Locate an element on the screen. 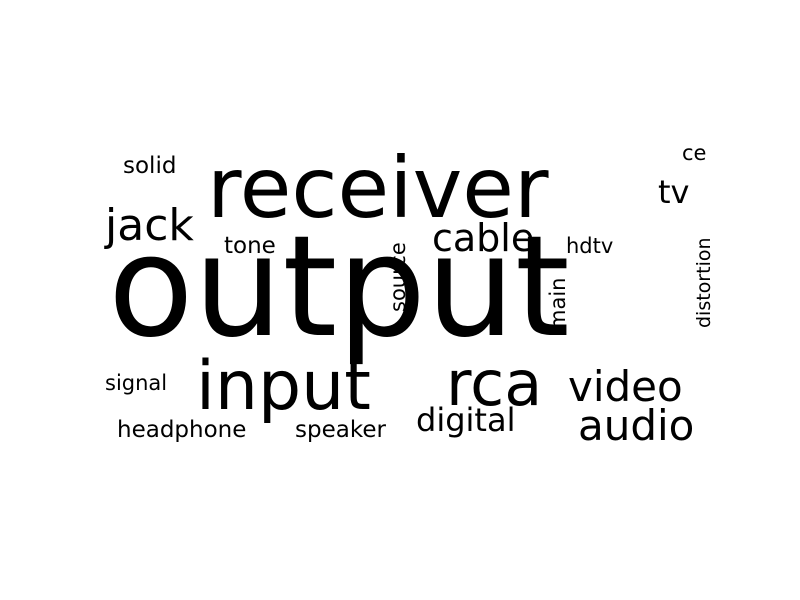  word-rca: rca is located at coordinates (494, 383).